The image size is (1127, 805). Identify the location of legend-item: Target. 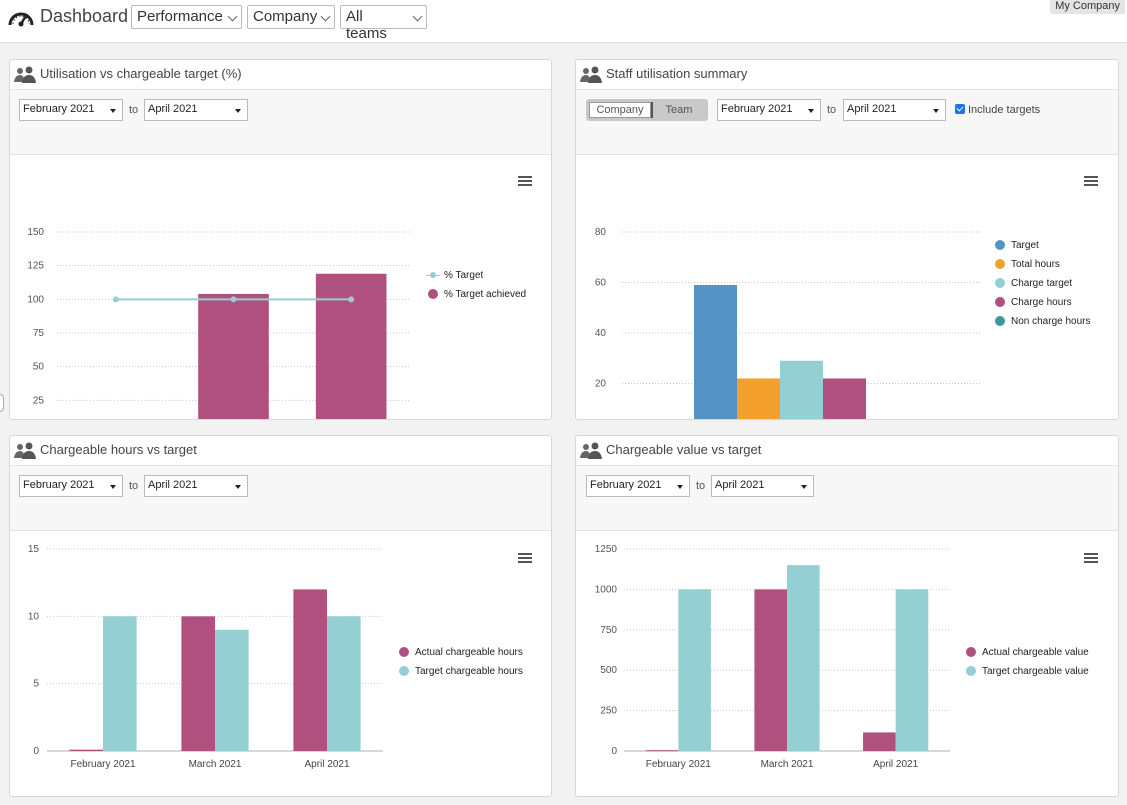
(1043, 249).